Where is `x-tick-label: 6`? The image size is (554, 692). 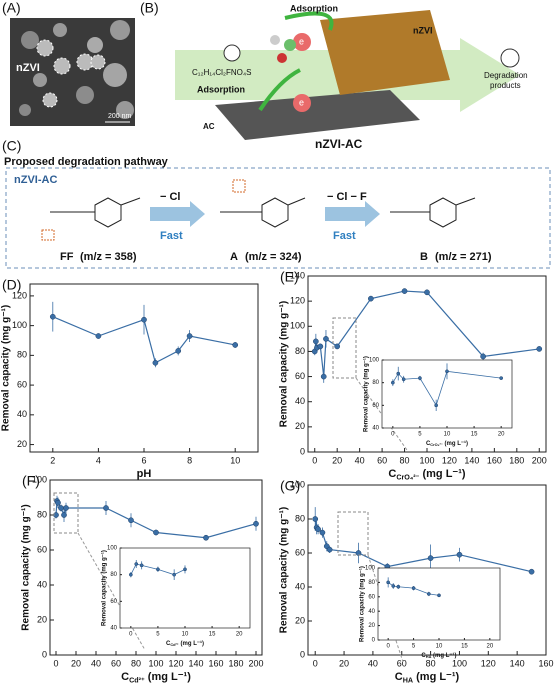 x-tick-label: 6 is located at coordinates (143, 460).